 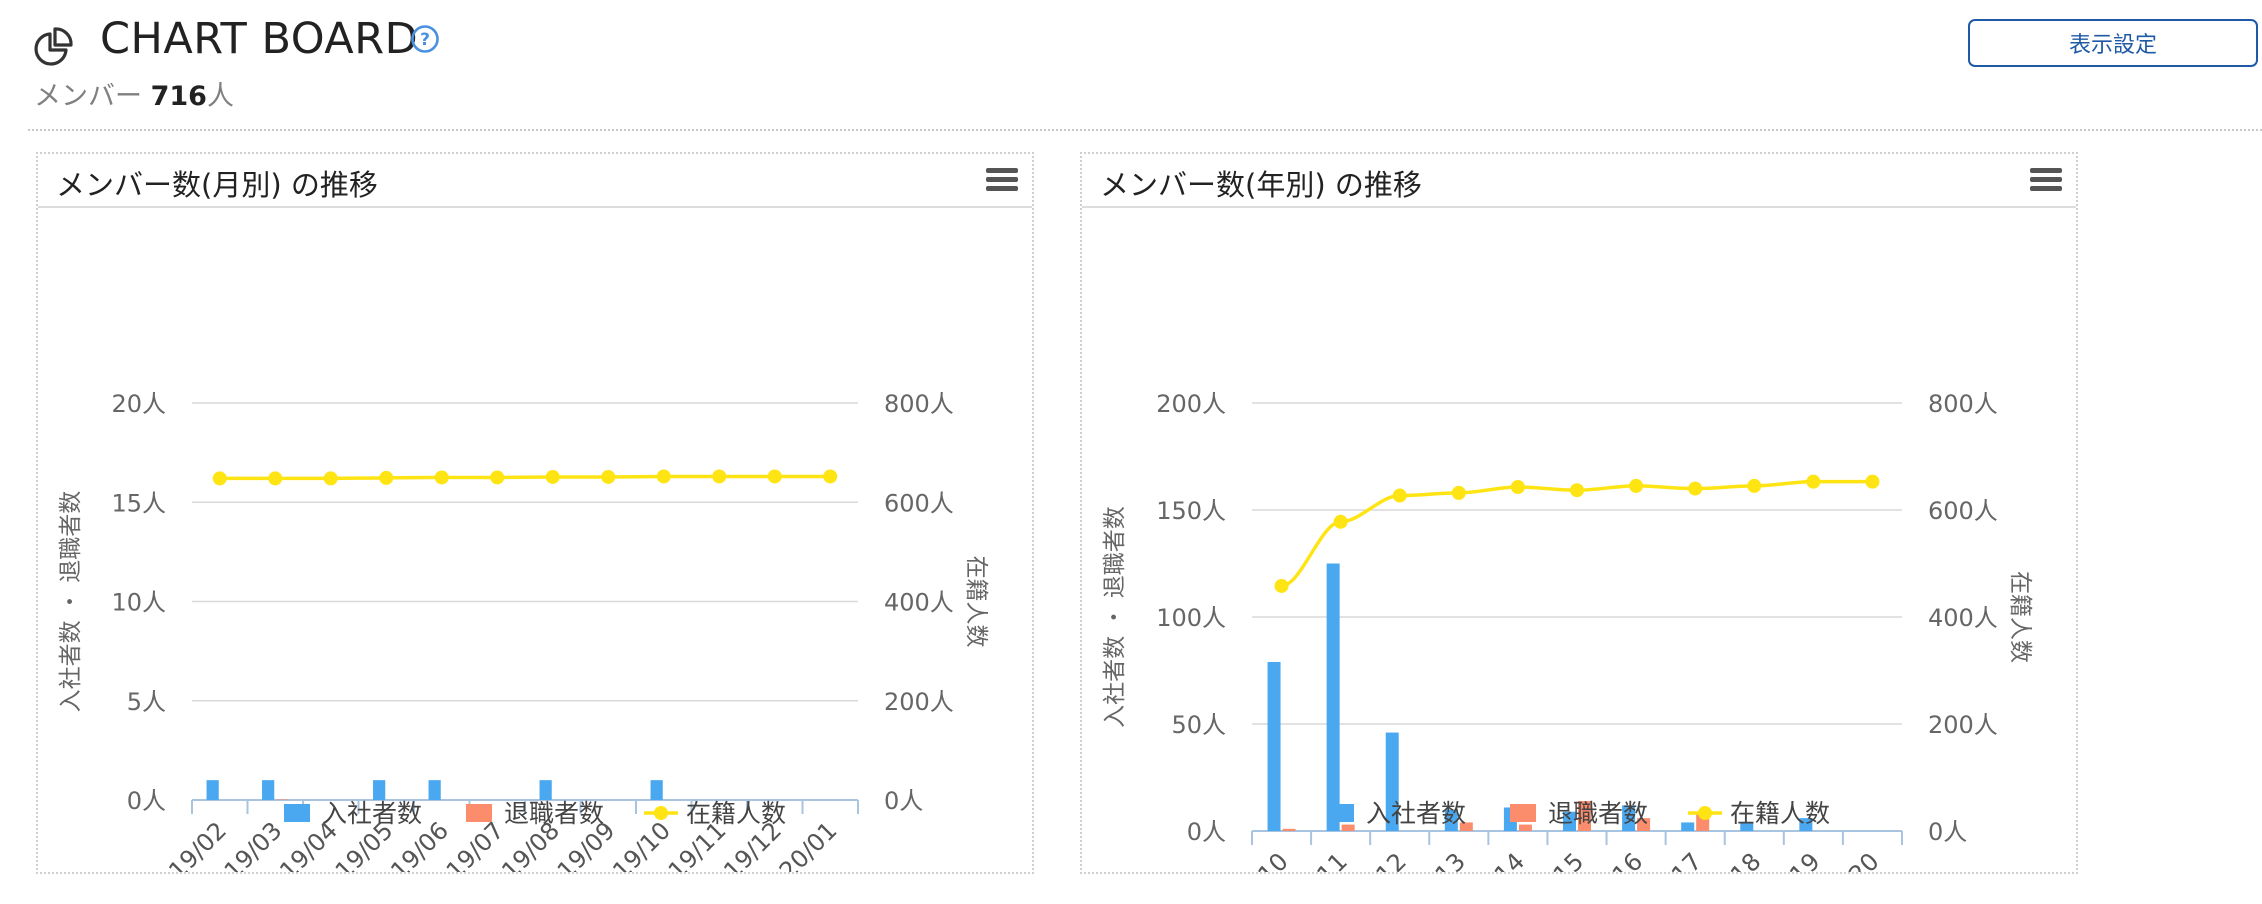 I want to click on member-count-label: メンバー, so click(x=88, y=96).